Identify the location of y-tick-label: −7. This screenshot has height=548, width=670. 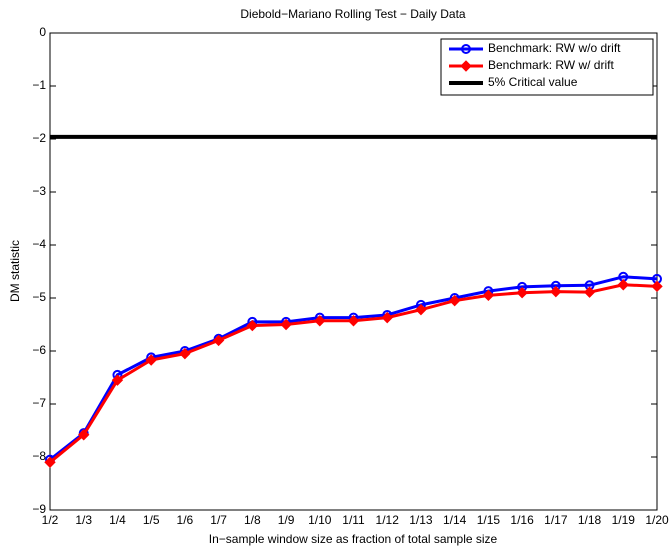
(39, 403).